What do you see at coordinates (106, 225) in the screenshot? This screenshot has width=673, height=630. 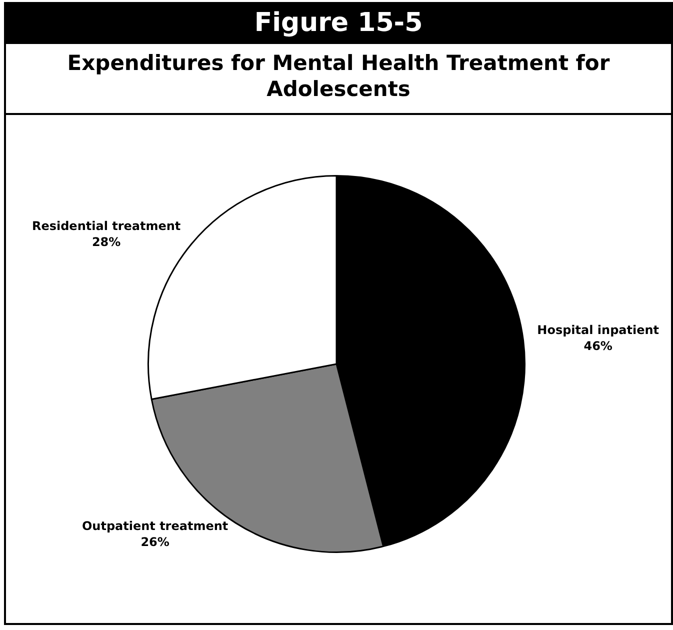 I see `slice-label: Residential treatment` at bounding box center [106, 225].